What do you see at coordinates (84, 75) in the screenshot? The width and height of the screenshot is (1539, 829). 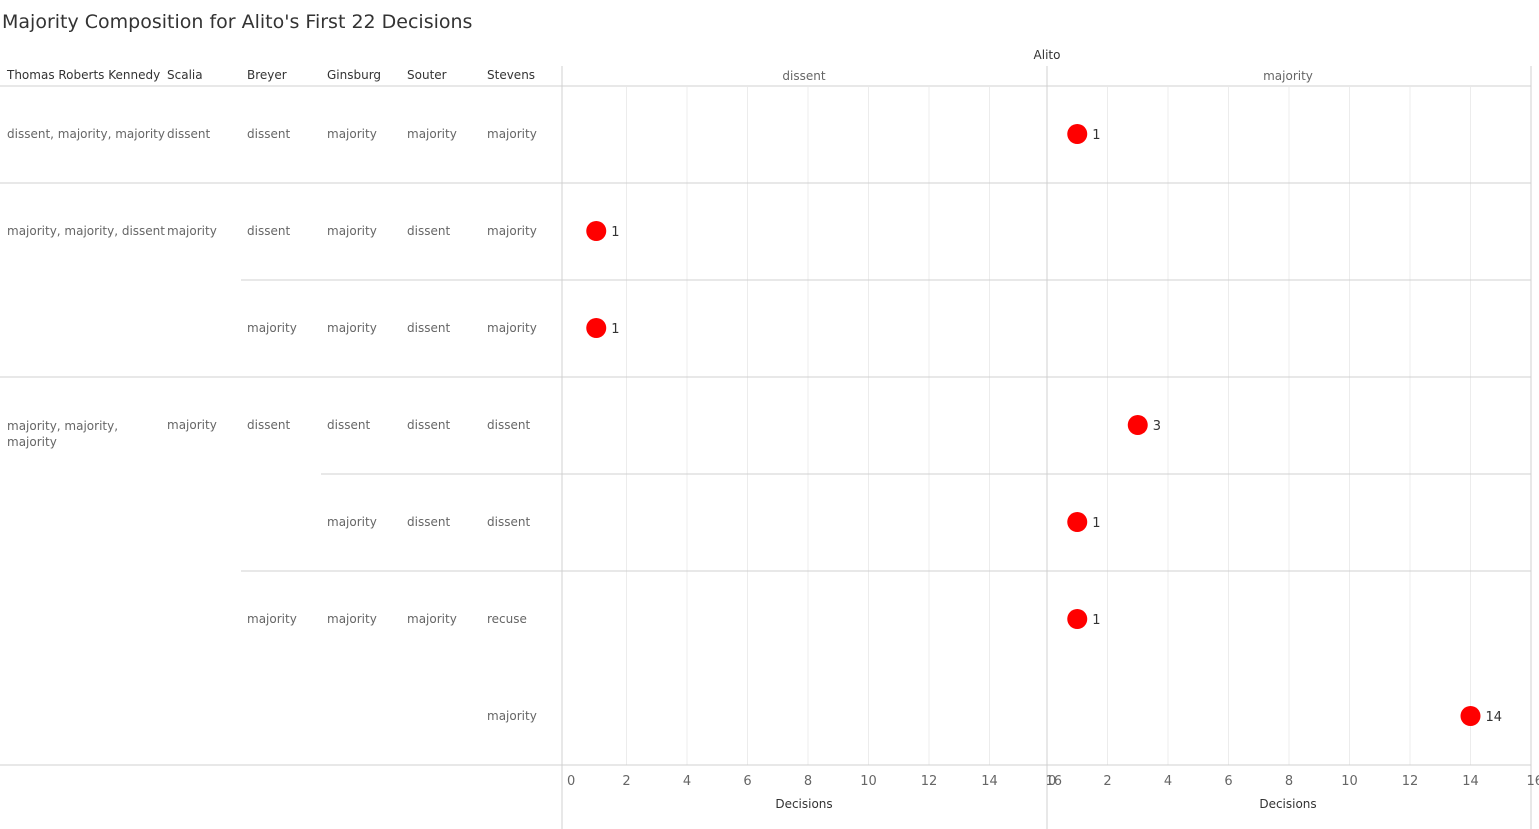 I see `header-thomas-roberts-kennedy: Thomas Roberts Kennedy` at bounding box center [84, 75].